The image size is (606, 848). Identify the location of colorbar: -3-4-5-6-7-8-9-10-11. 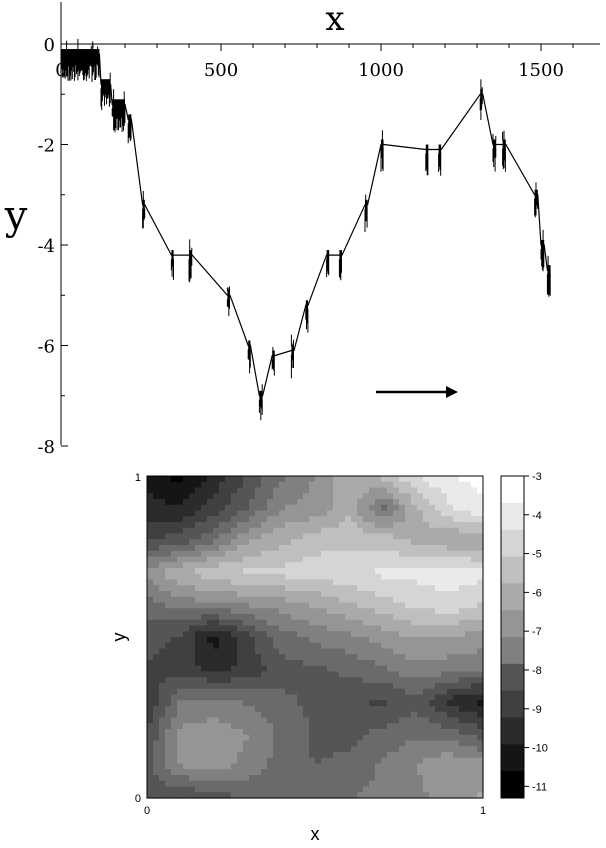
(524, 635).